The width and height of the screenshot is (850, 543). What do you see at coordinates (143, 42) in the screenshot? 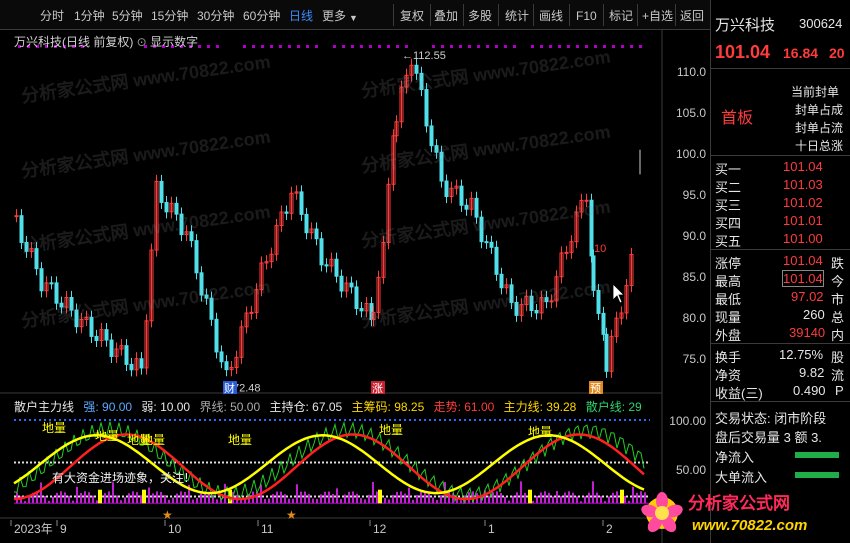
I see `dropdown-icon: ⊙` at bounding box center [143, 42].